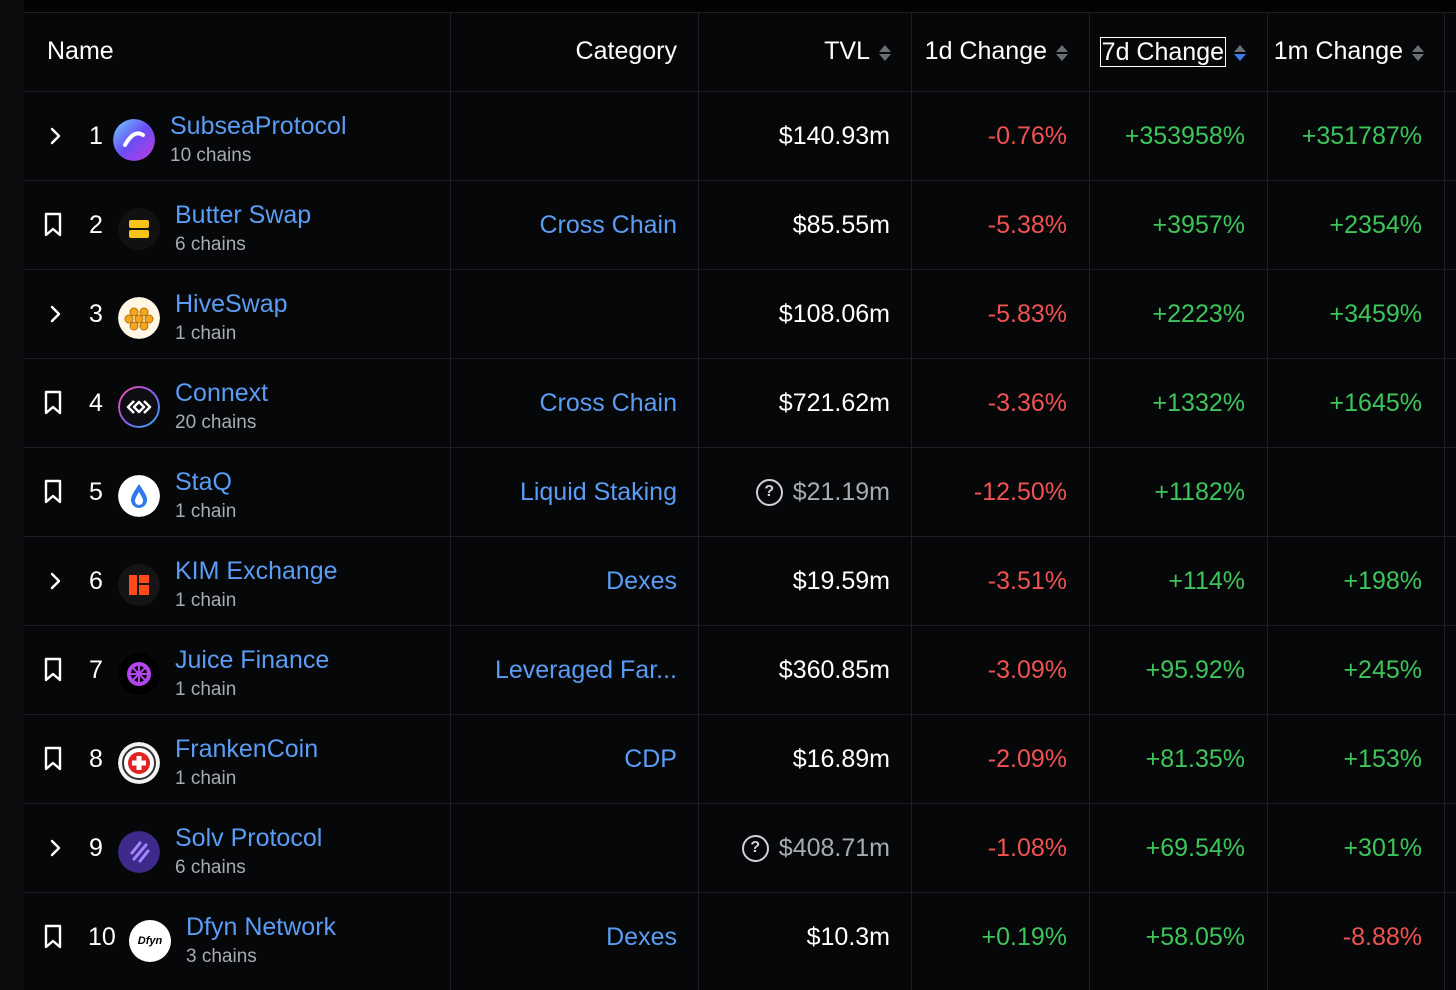  I want to click on tvl-value: $360.85m, so click(834, 669).